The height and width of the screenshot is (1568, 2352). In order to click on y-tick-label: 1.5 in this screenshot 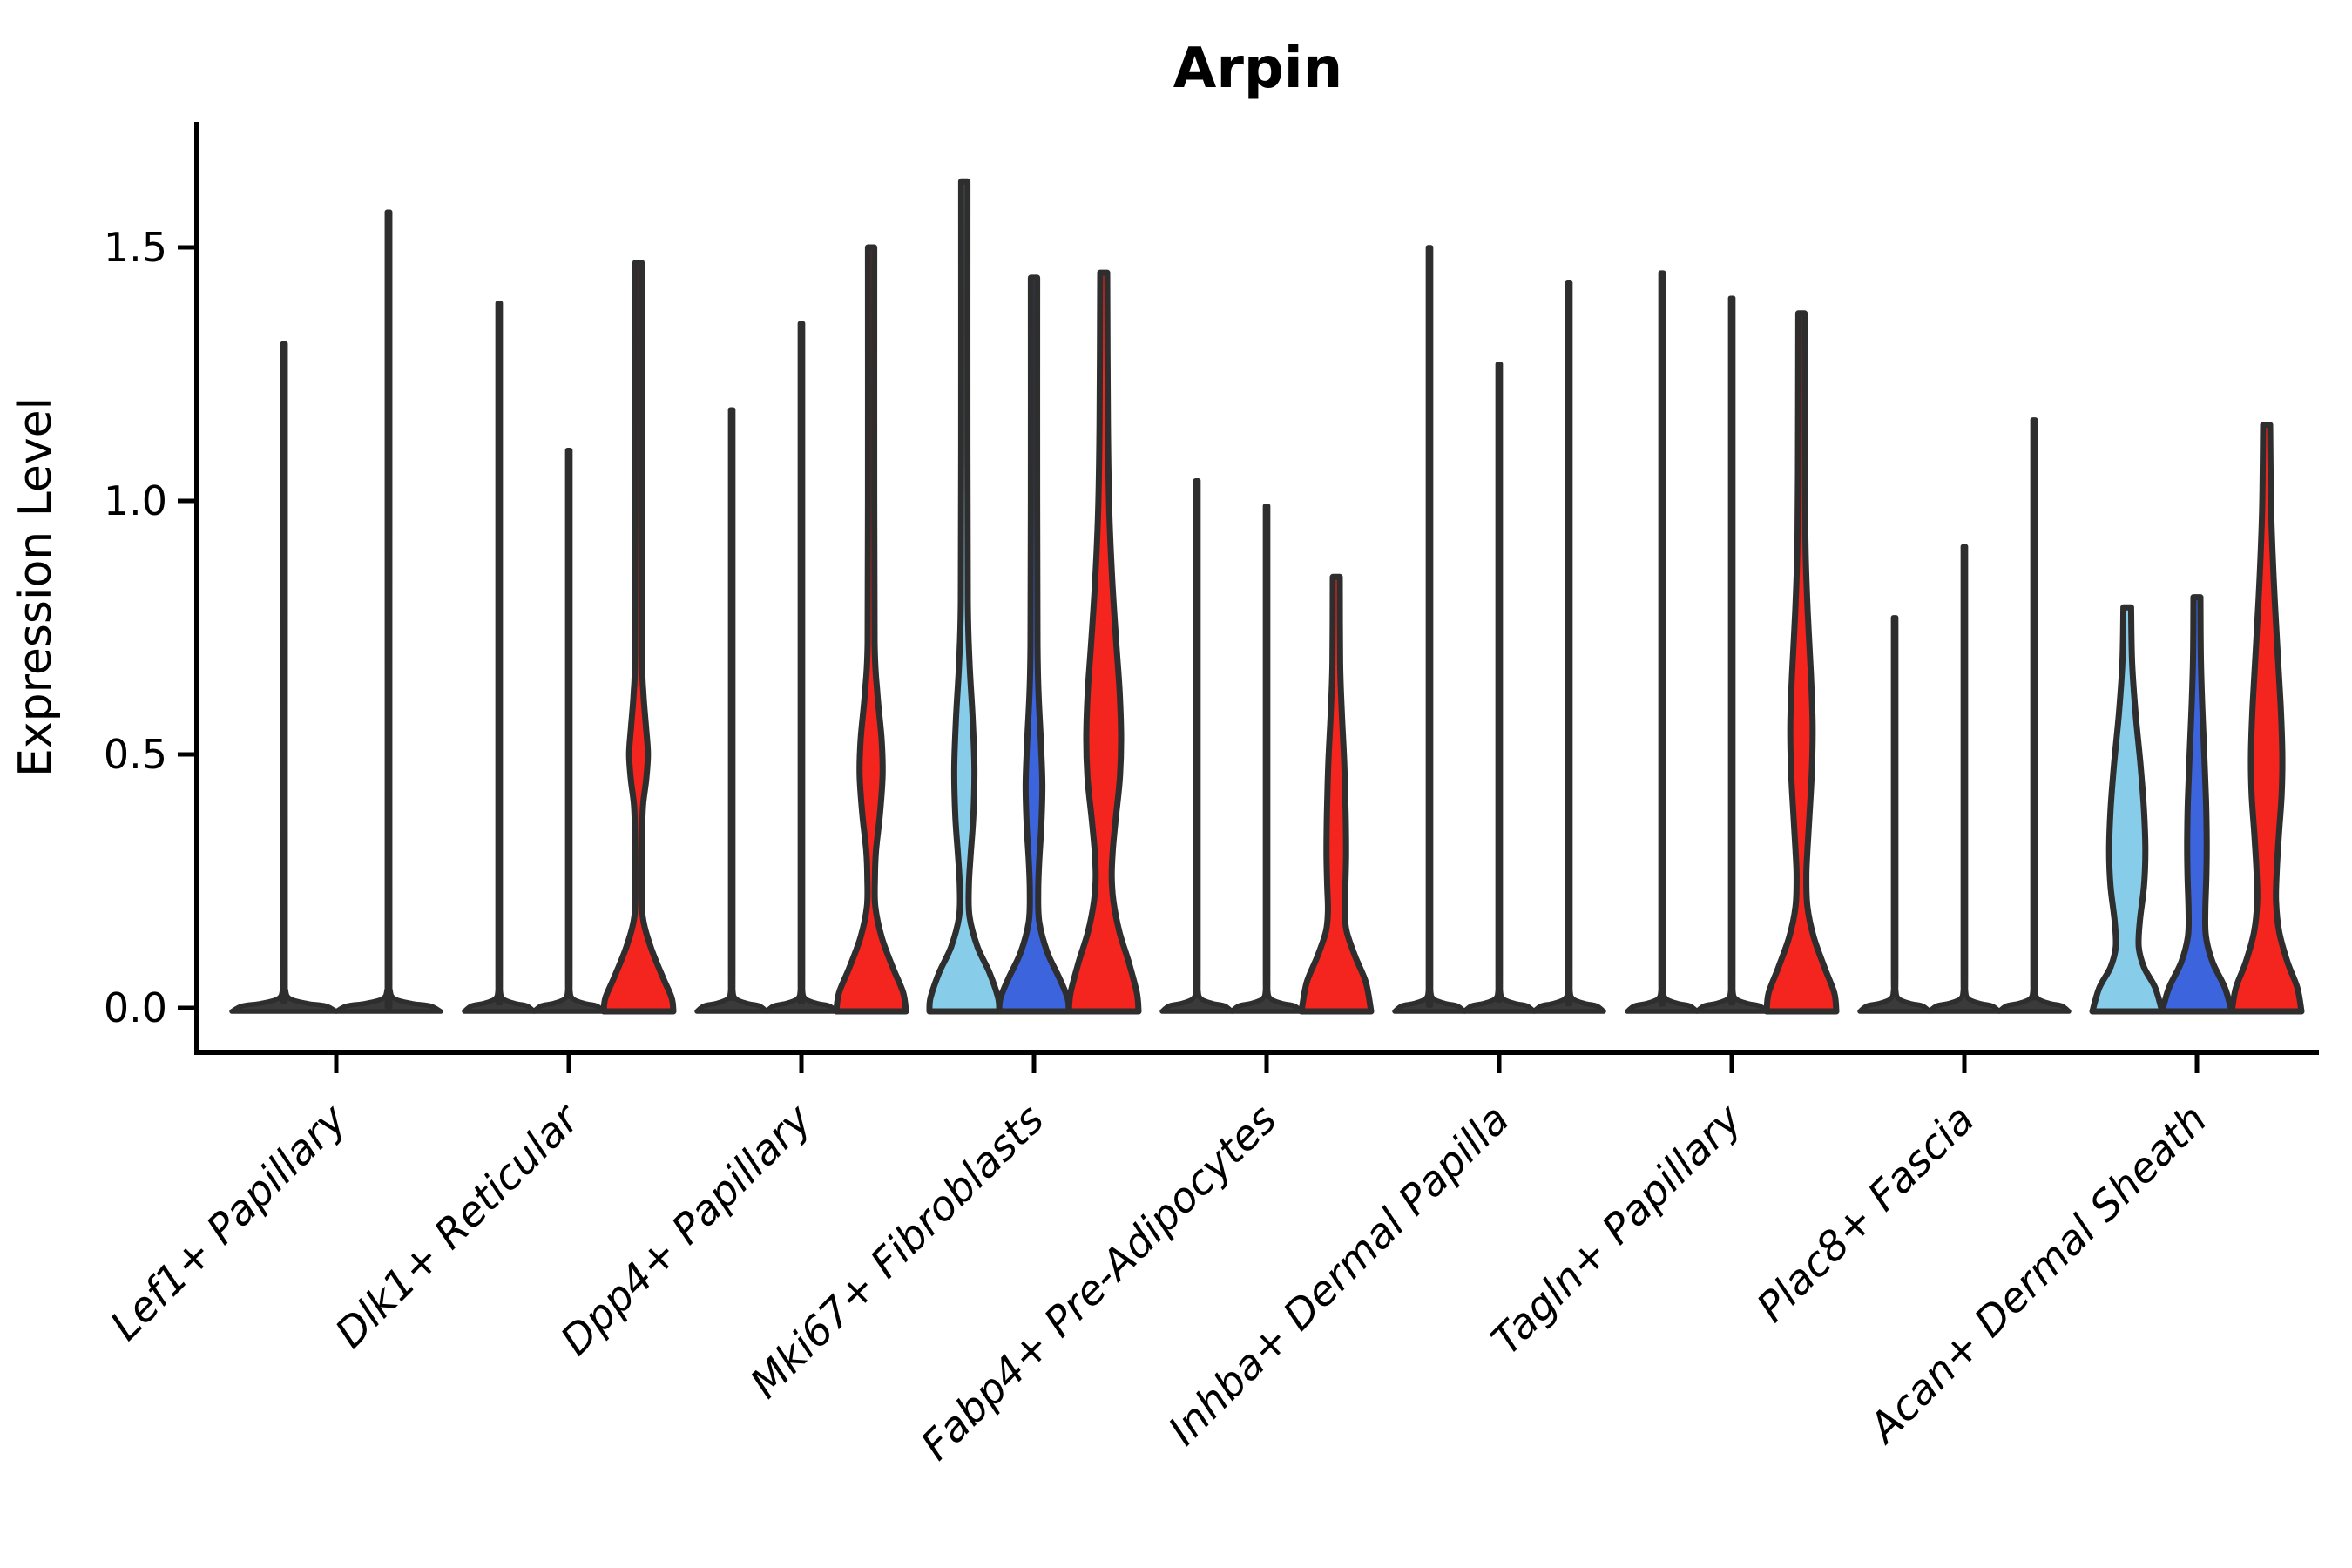, I will do `click(135, 247)`.